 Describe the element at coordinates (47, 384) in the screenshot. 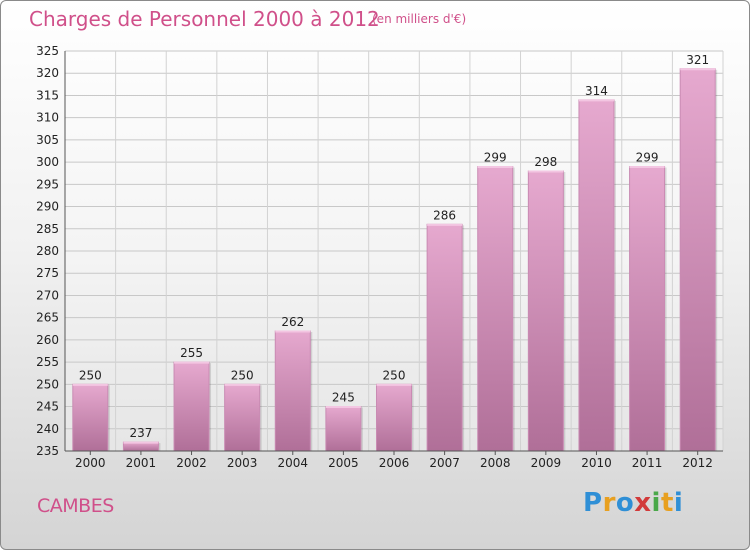

I see `y-tick-label: 250` at that location.